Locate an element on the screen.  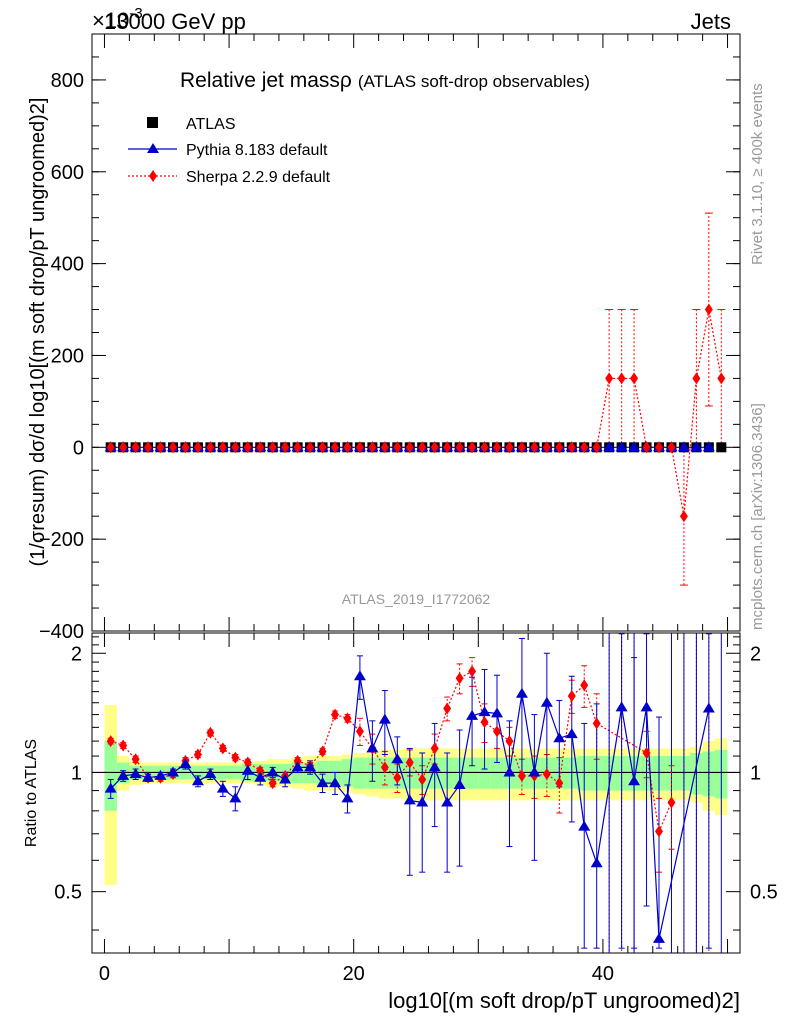
legend-label-pythia: Pythia 8.183 default is located at coordinates (257, 150).